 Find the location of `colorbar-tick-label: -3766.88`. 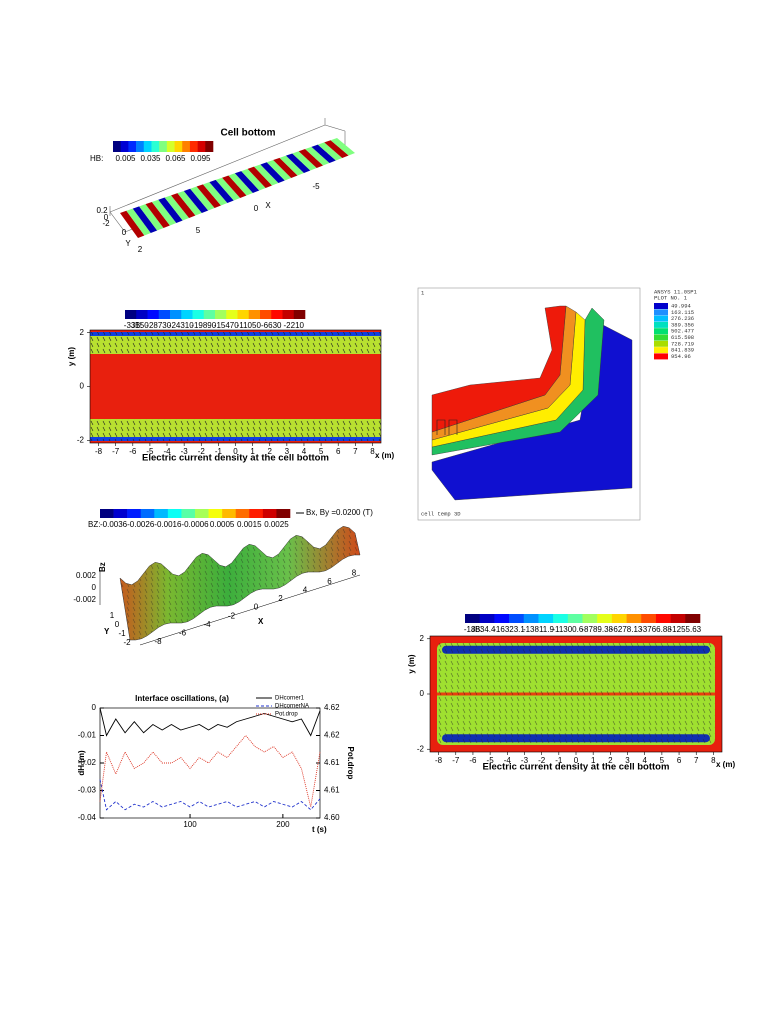

colorbar-tick-label: -3766.88 is located at coordinates (656, 629).